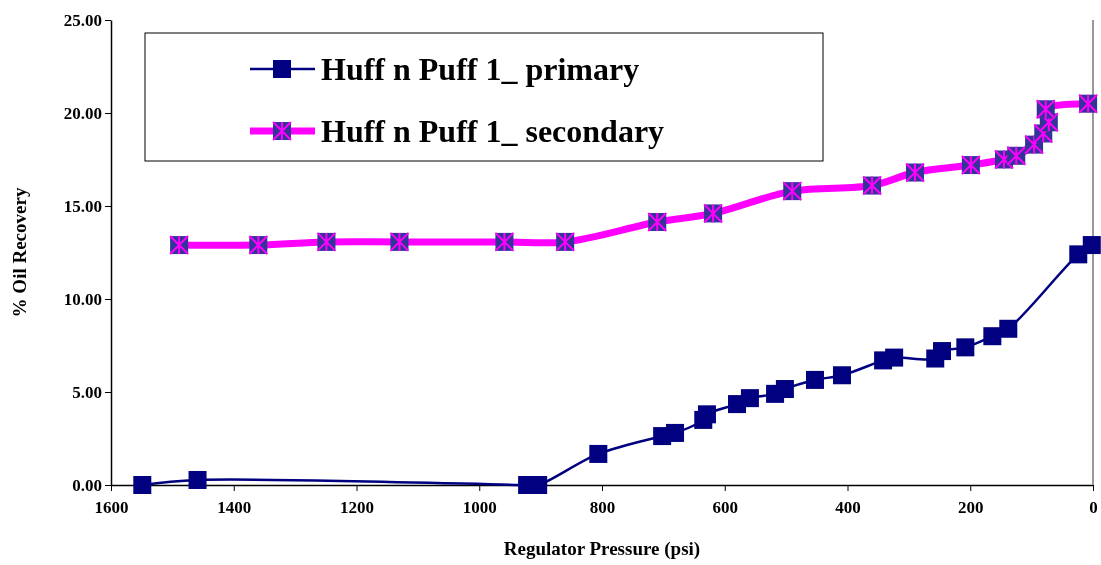  What do you see at coordinates (82, 113) in the screenshot?
I see `y-tick-label: 20.00` at bounding box center [82, 113].